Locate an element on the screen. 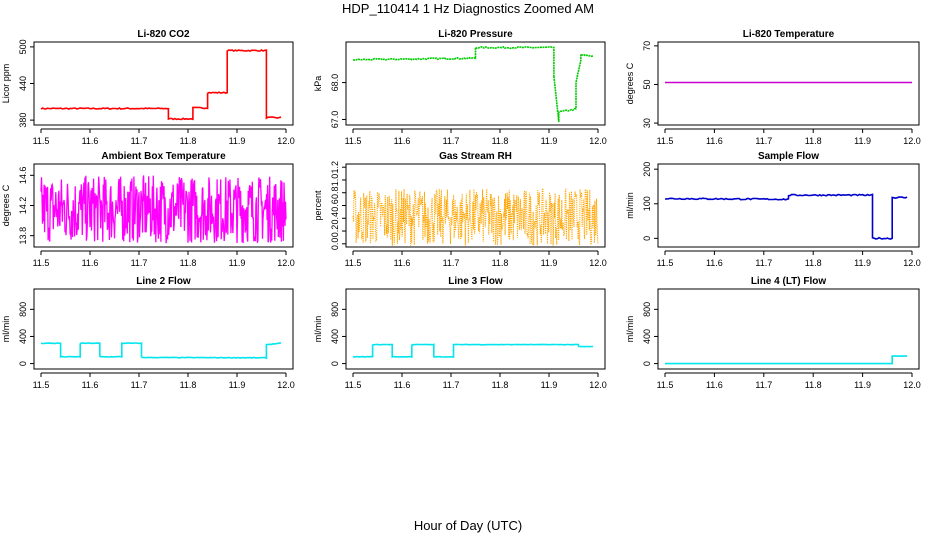 The width and height of the screenshot is (936, 540). y-tick-label: 0.6 is located at coordinates (335, 205).